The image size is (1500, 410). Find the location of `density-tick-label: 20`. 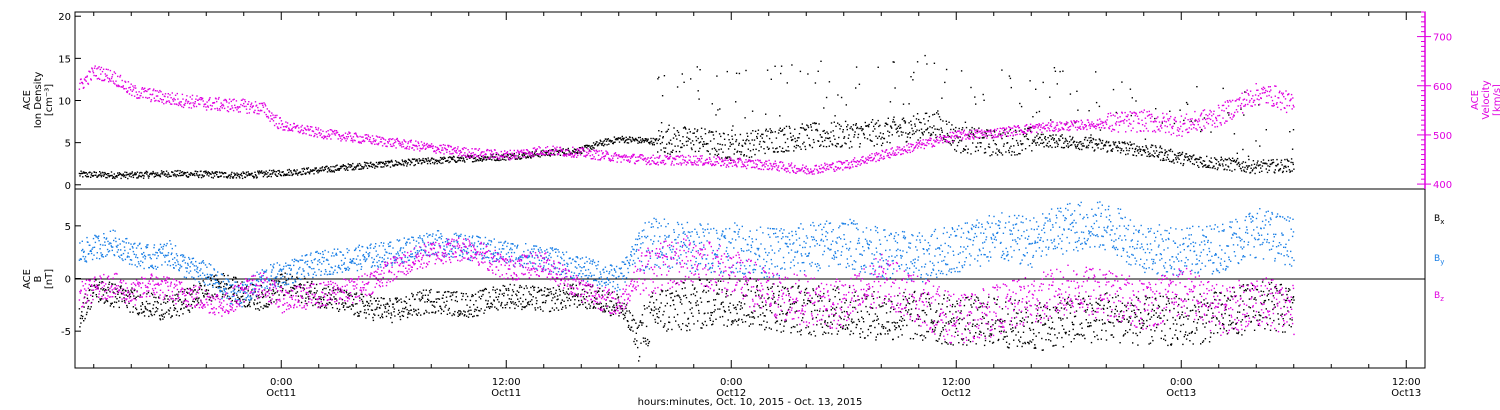

density-tick-label: 20 is located at coordinates (64, 17).